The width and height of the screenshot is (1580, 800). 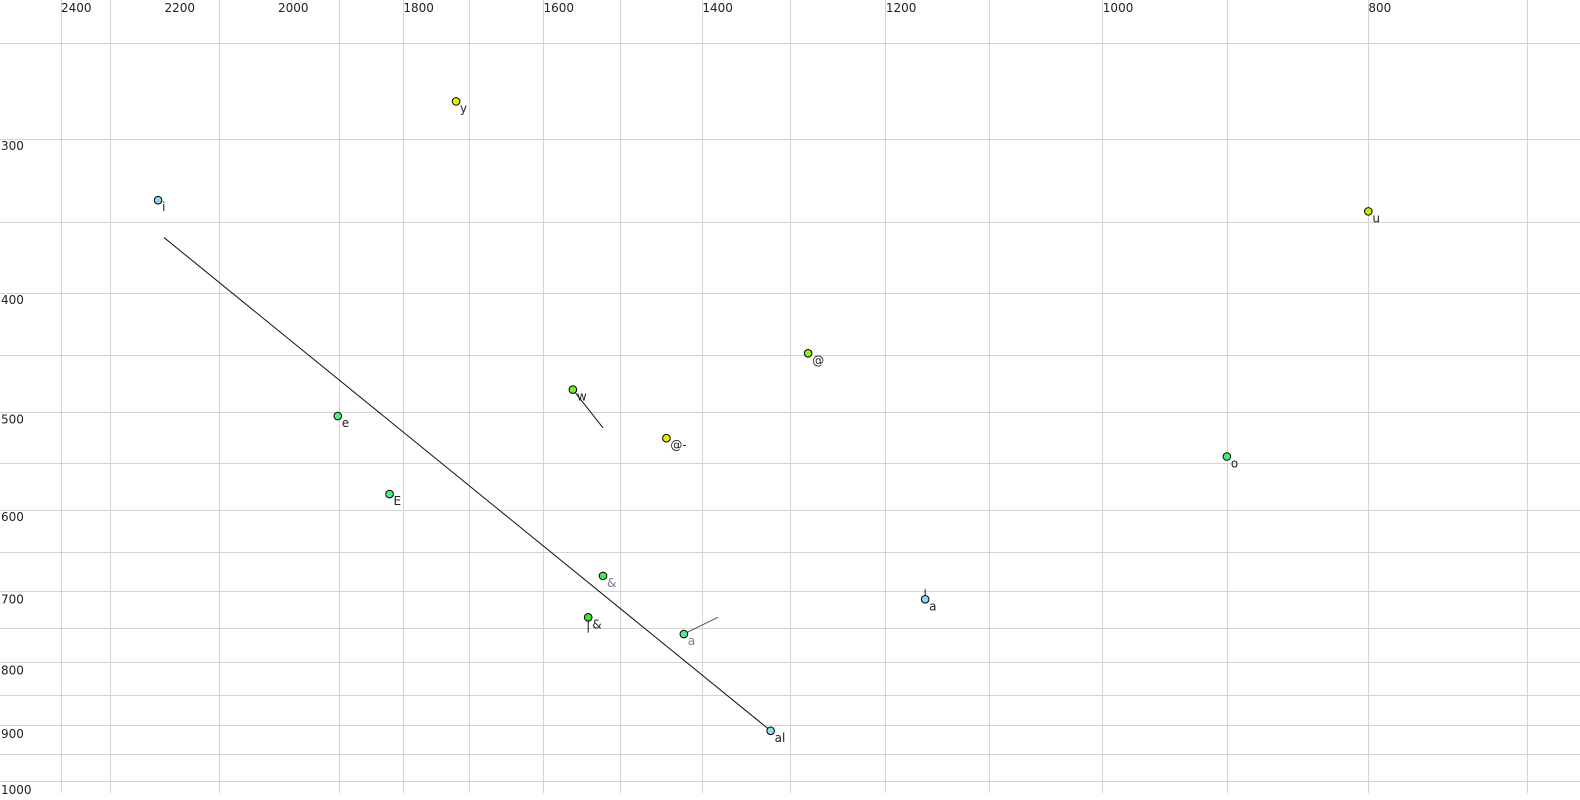 What do you see at coordinates (12, 146) in the screenshot?
I see `y-tick-label: 300` at bounding box center [12, 146].